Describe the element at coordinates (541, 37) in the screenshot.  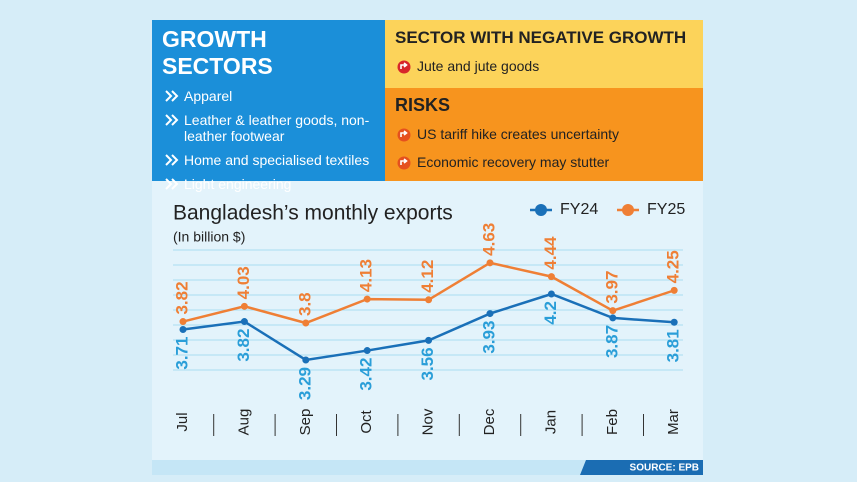
I see `panel-title: SECTOR WITH NEGATIVE GROWTH` at that location.